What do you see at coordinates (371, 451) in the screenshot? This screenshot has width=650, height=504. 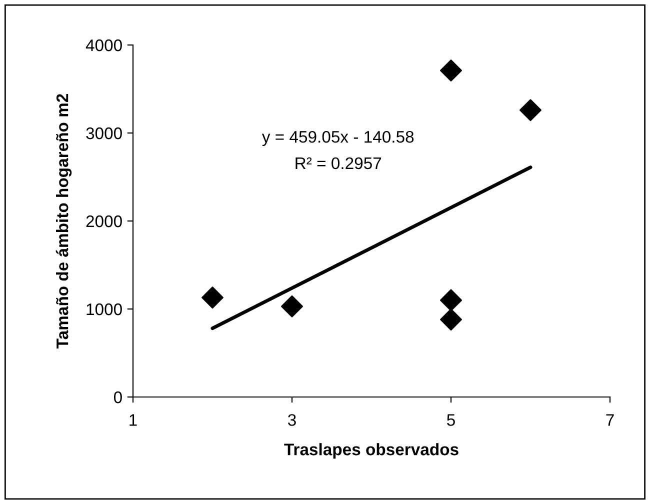 I see `x-axis-title: Traslapes observados` at bounding box center [371, 451].